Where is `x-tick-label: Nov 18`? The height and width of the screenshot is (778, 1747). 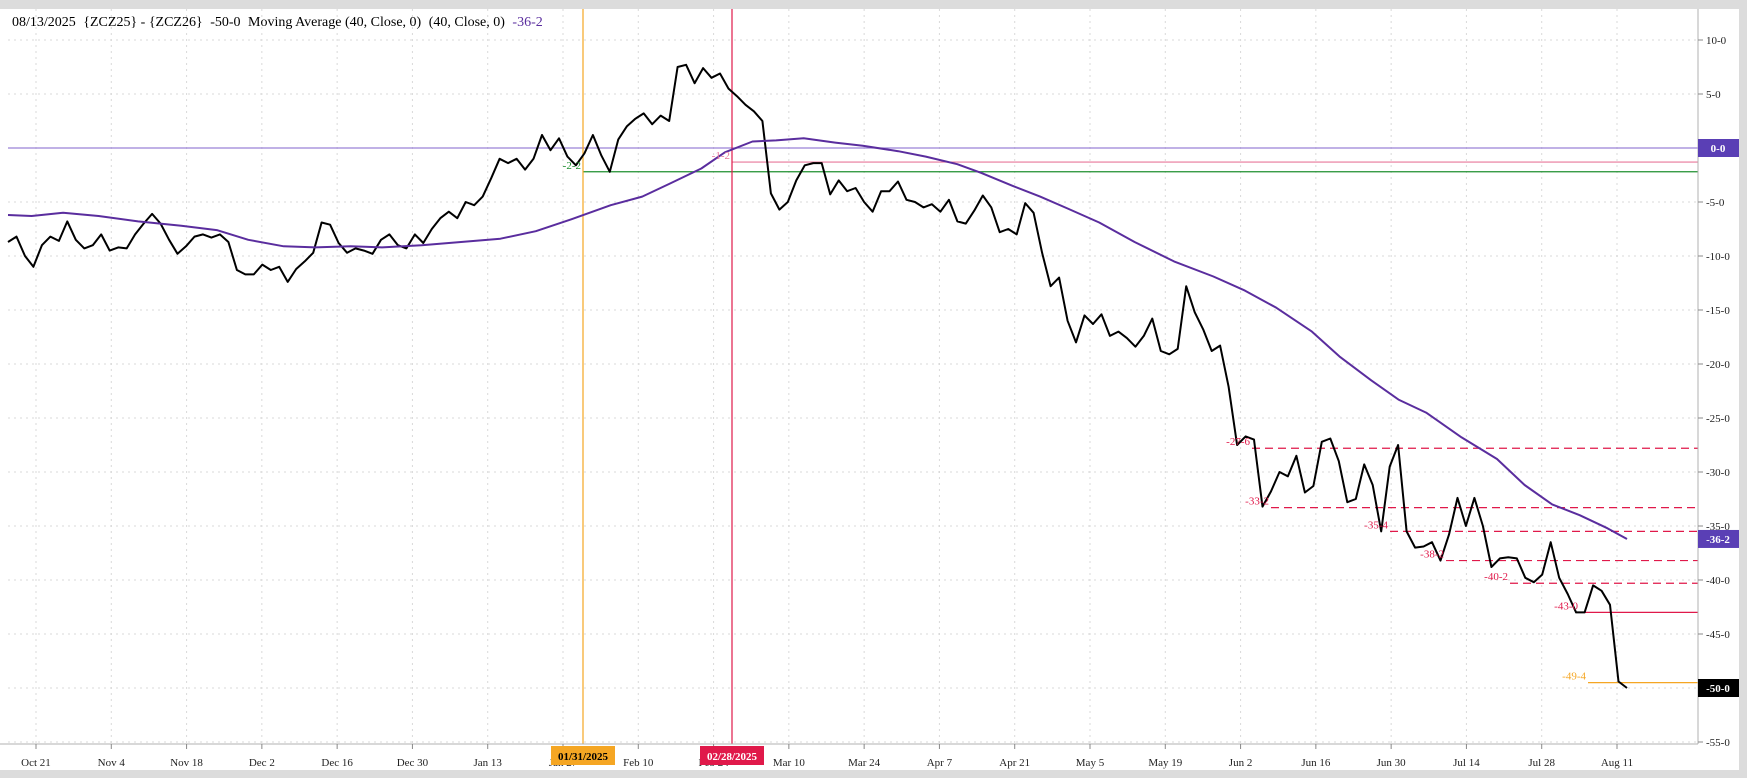 x-tick-label: Nov 18 is located at coordinates (186, 763).